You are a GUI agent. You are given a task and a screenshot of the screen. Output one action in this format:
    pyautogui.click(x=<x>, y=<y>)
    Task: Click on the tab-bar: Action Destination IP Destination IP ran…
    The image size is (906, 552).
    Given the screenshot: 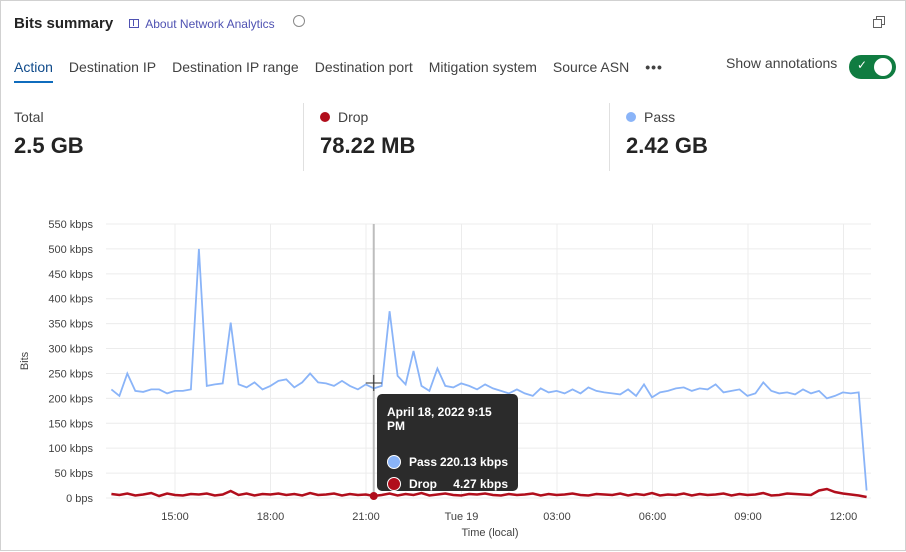 What is the action you would take?
    pyautogui.click(x=338, y=71)
    